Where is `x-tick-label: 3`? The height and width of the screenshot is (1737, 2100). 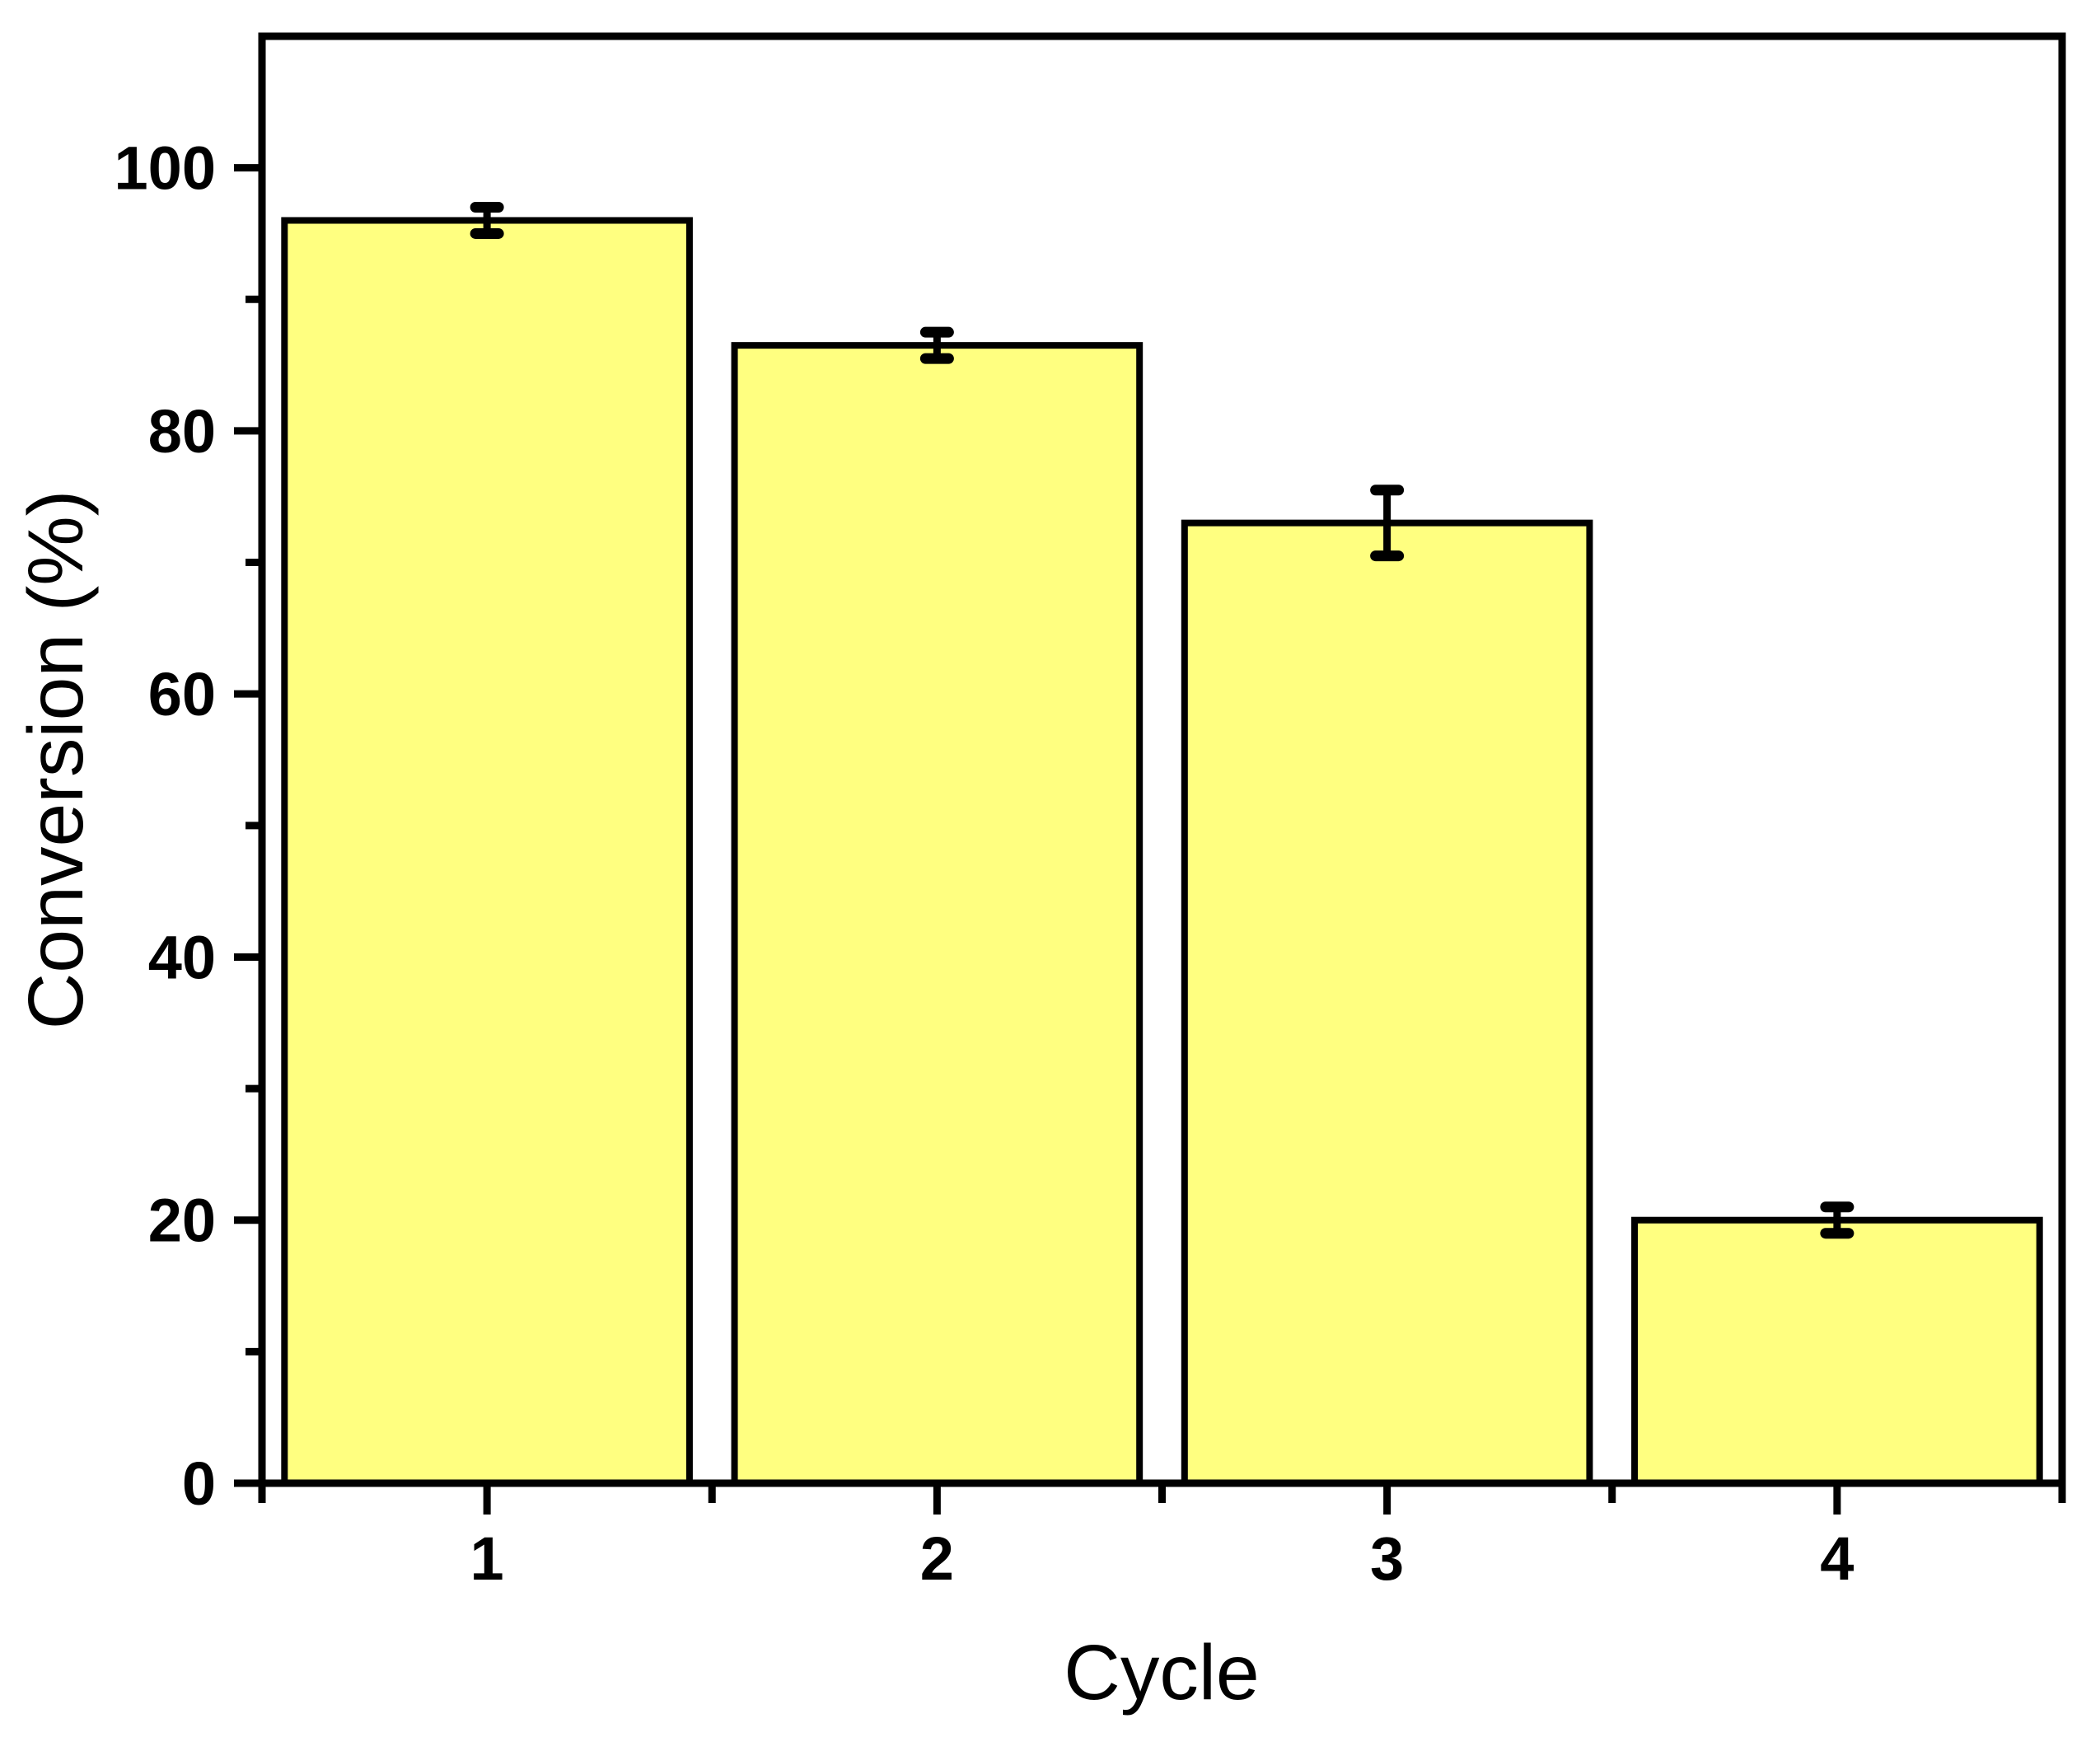 x-tick-label: 3 is located at coordinates (1387, 1558).